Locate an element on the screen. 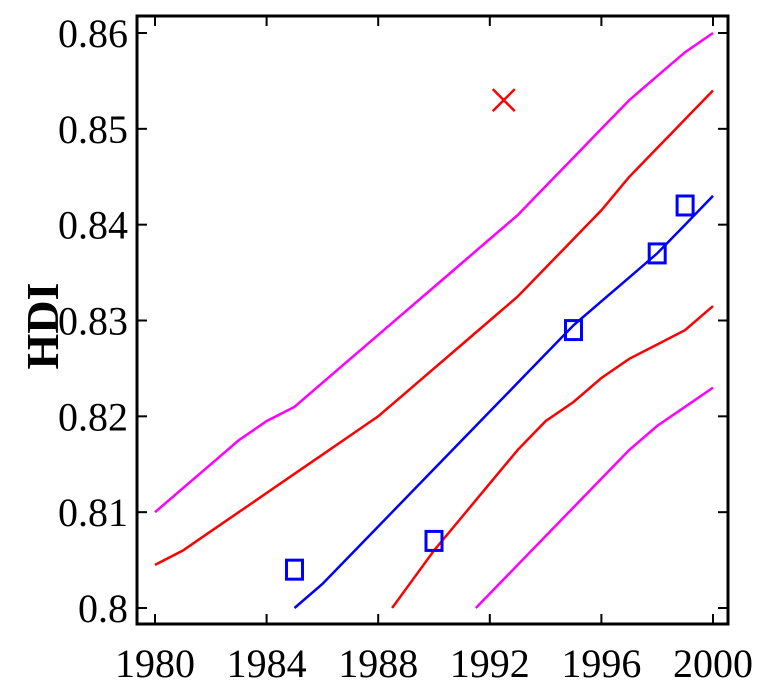  series-6-x is located at coordinates (503, 100).